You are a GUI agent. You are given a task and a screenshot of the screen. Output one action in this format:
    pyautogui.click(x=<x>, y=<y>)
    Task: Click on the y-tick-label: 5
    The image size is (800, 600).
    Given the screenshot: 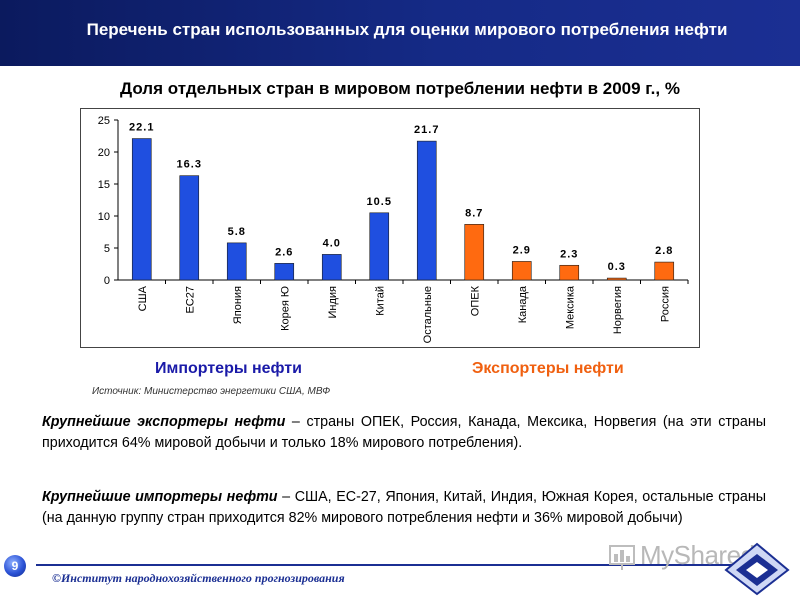 What is the action you would take?
    pyautogui.click(x=107, y=249)
    